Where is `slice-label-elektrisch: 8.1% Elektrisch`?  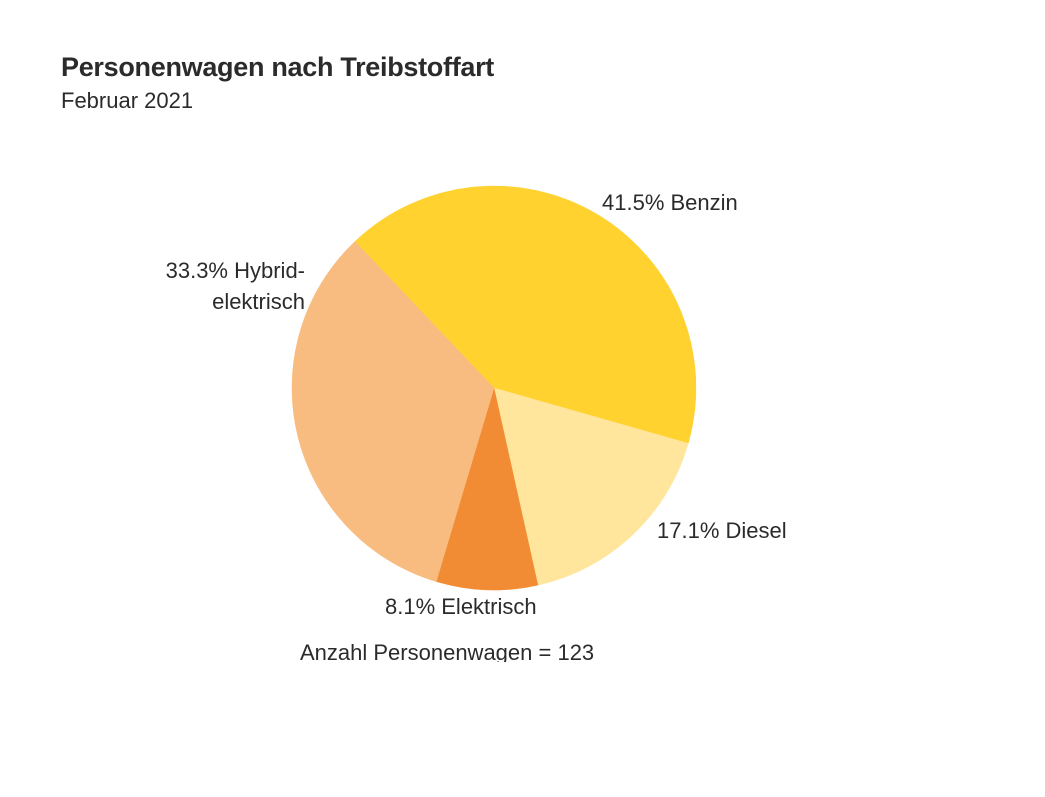 slice-label-elektrisch: 8.1% Elektrisch is located at coordinates (461, 606).